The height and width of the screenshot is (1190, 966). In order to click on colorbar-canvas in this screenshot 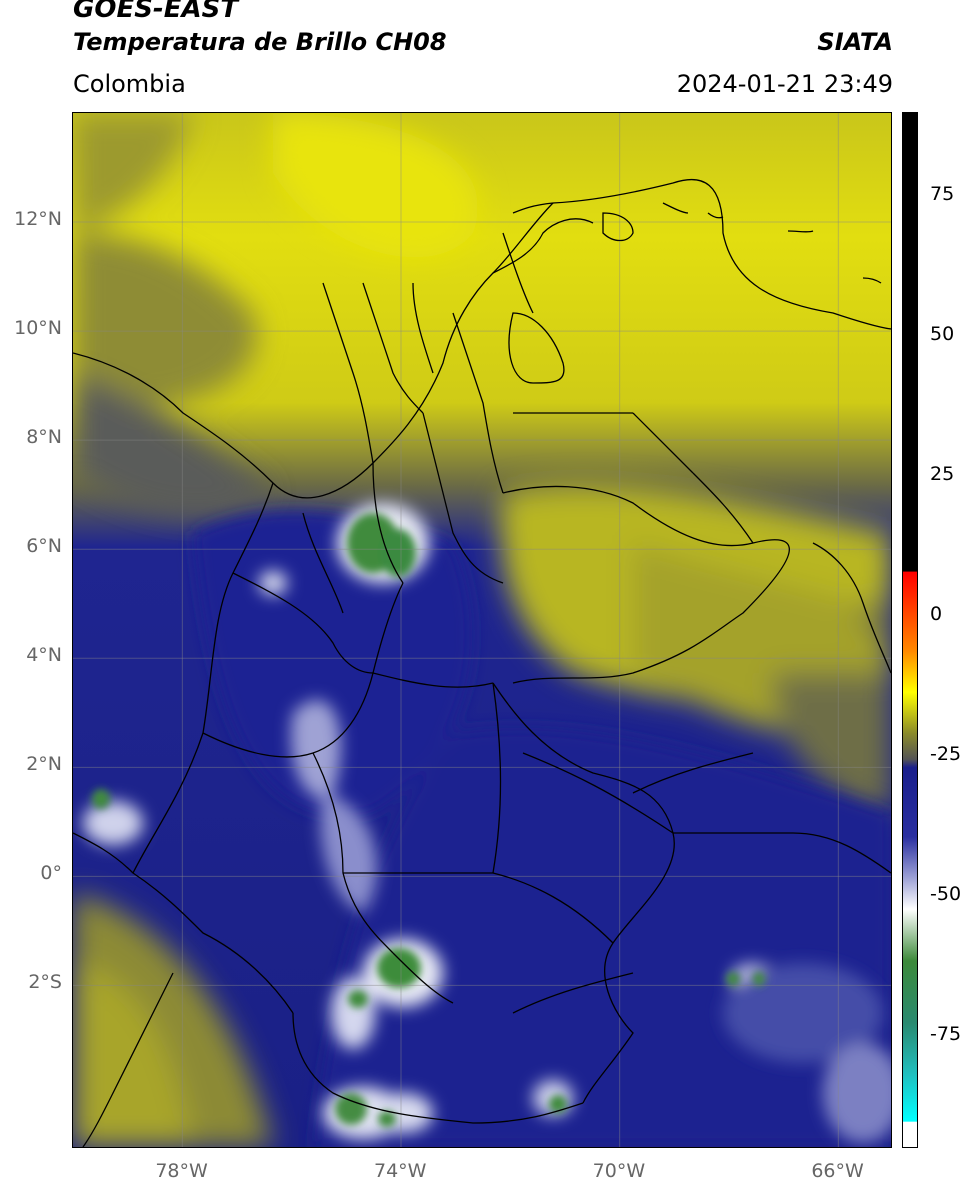, I will do `click(910, 630)`.